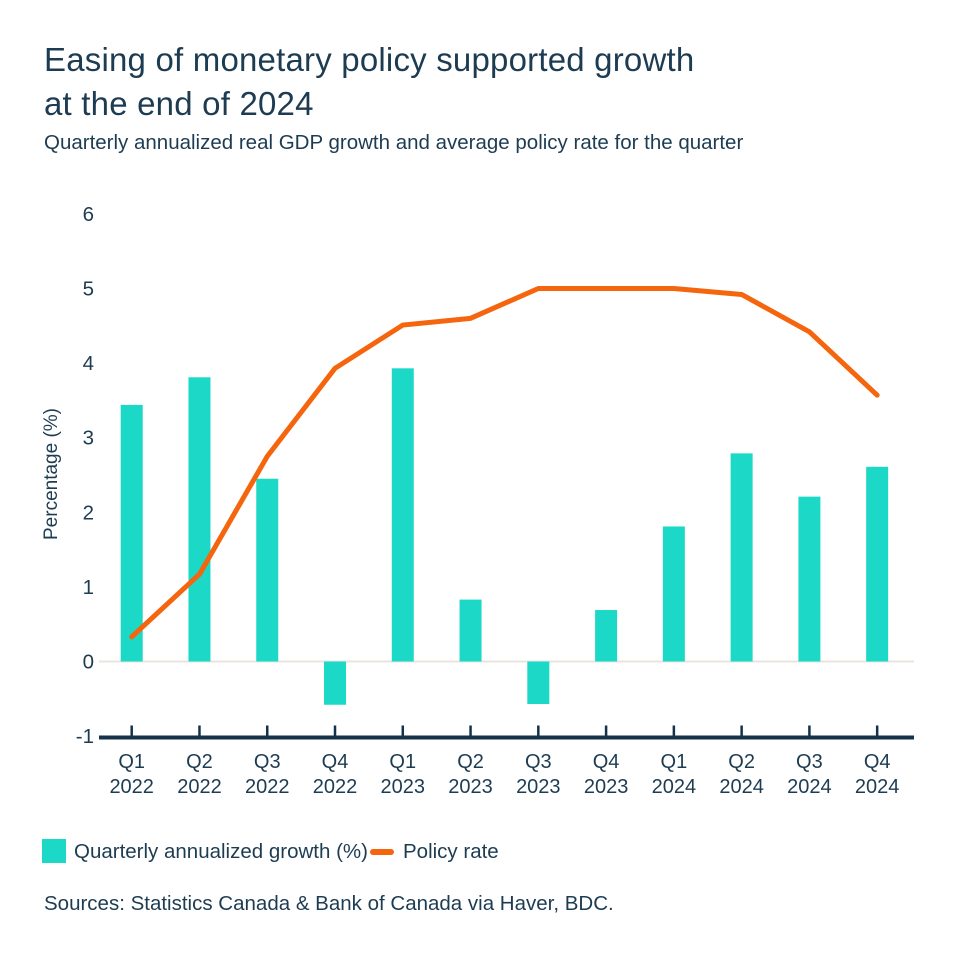 Image resolution: width=960 pixels, height=960 pixels. I want to click on x-label-quarter-10: Q3, so click(809, 762).